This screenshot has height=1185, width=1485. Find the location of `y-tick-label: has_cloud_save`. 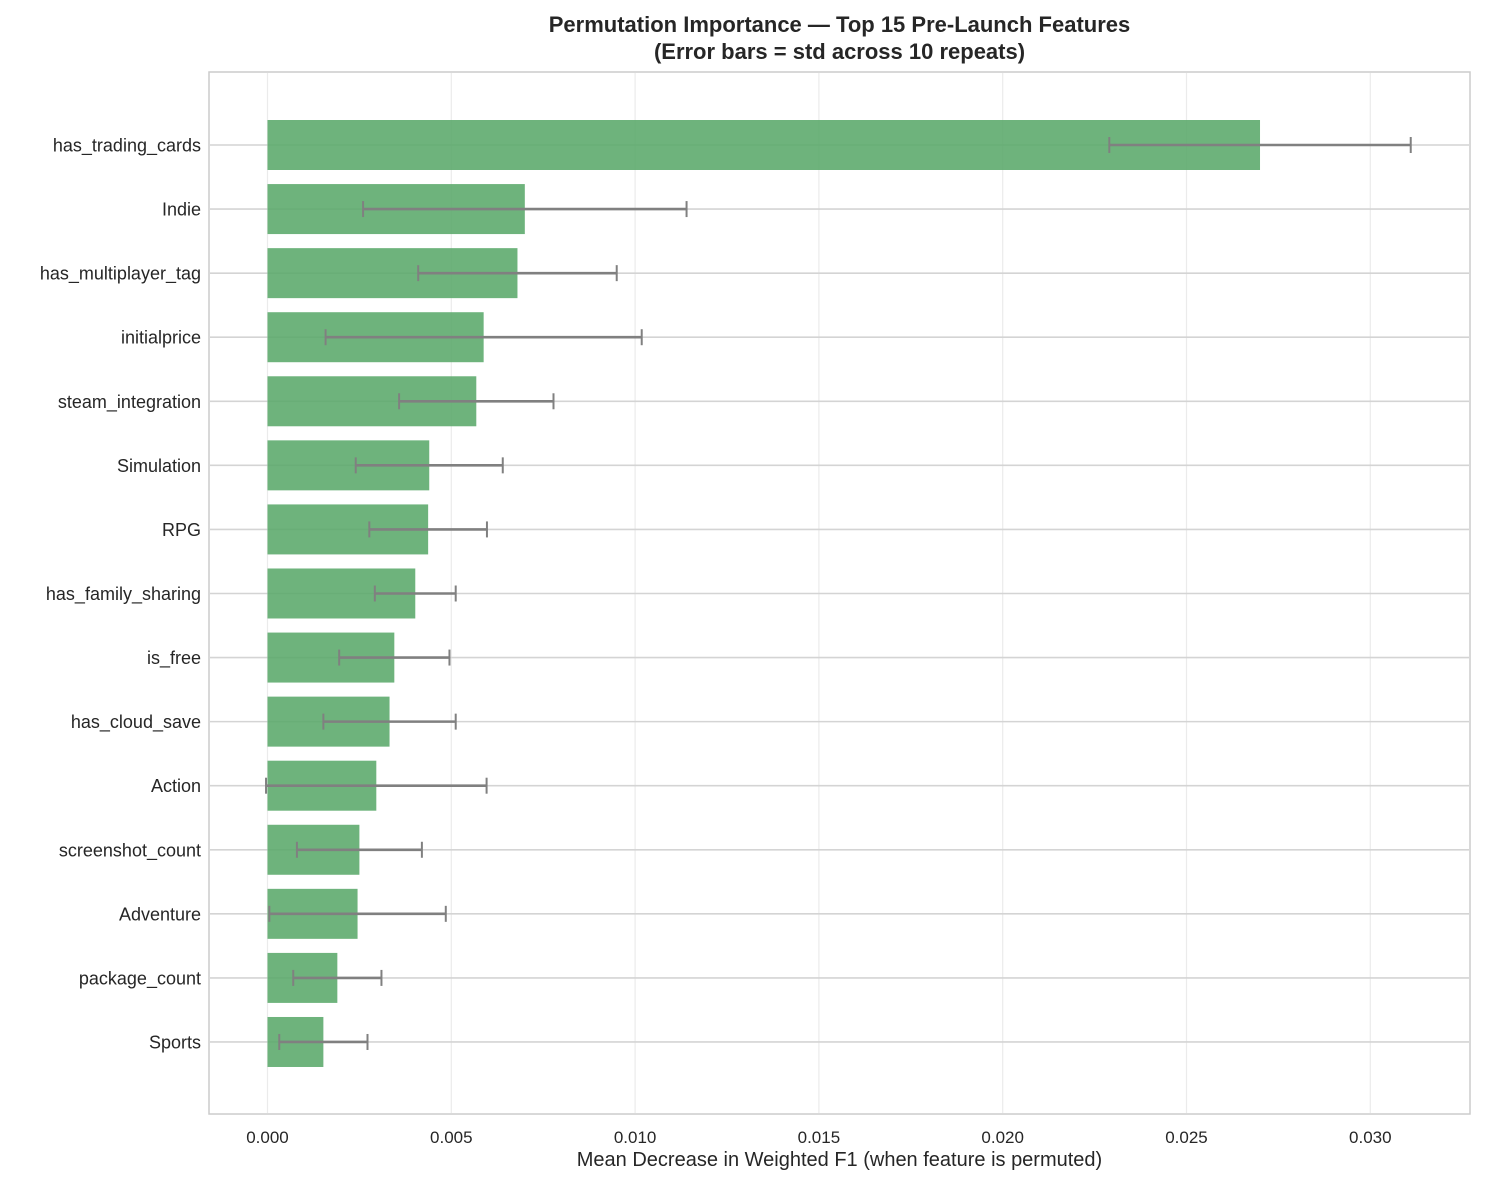

y-tick-label: has_cloud_save is located at coordinates (136, 722).